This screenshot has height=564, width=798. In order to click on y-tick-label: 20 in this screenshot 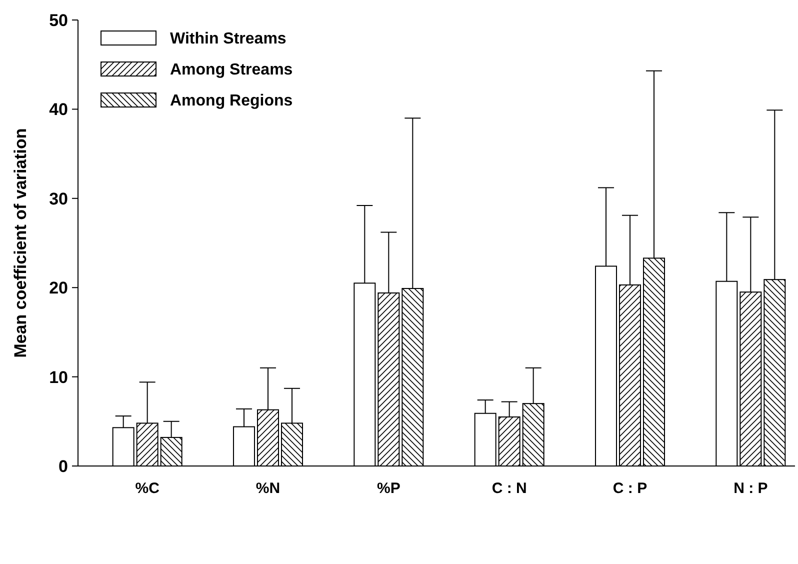, I will do `click(58, 288)`.